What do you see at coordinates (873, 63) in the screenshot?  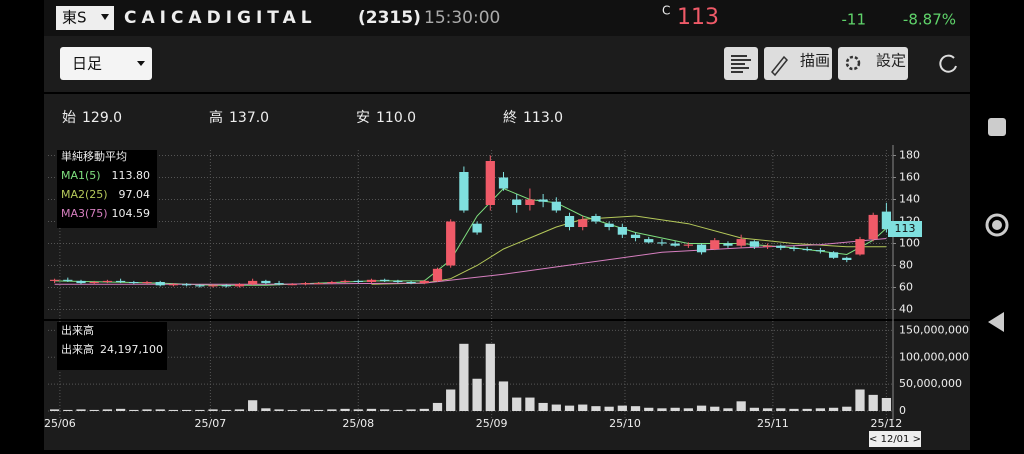 I see `settings-button` at bounding box center [873, 63].